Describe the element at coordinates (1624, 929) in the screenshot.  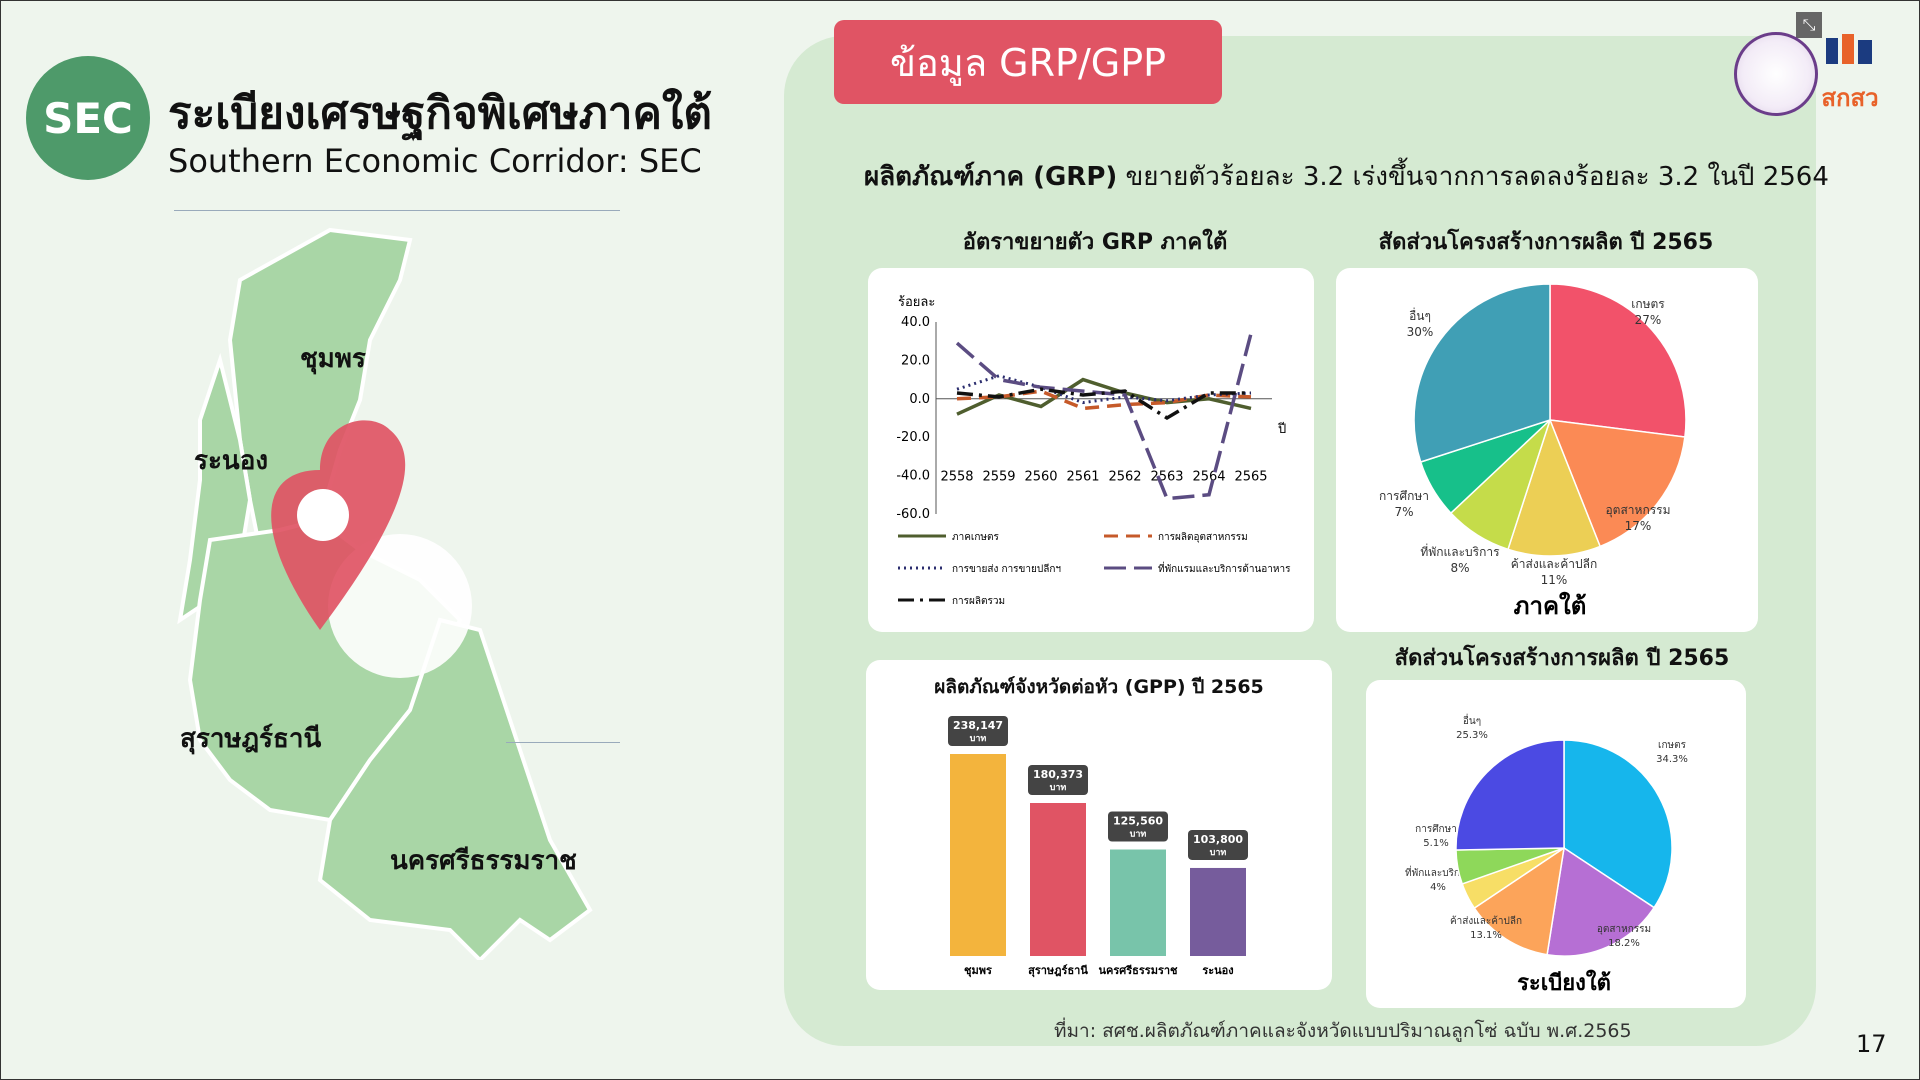
I see `pie2-slice-label: อุตสาหกรรม` at that location.